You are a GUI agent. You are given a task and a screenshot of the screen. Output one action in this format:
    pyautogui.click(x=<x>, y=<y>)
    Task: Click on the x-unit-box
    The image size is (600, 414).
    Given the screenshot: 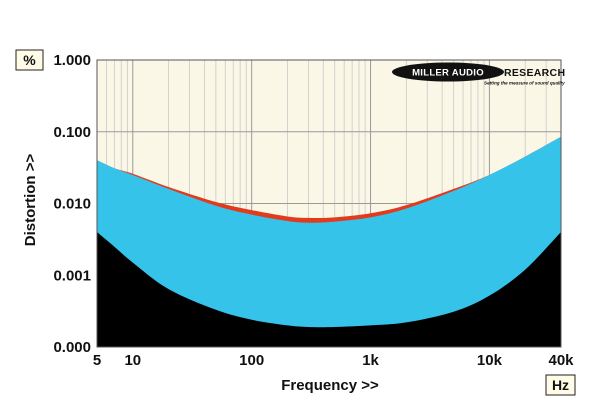 What is the action you would take?
    pyautogui.click(x=560, y=385)
    